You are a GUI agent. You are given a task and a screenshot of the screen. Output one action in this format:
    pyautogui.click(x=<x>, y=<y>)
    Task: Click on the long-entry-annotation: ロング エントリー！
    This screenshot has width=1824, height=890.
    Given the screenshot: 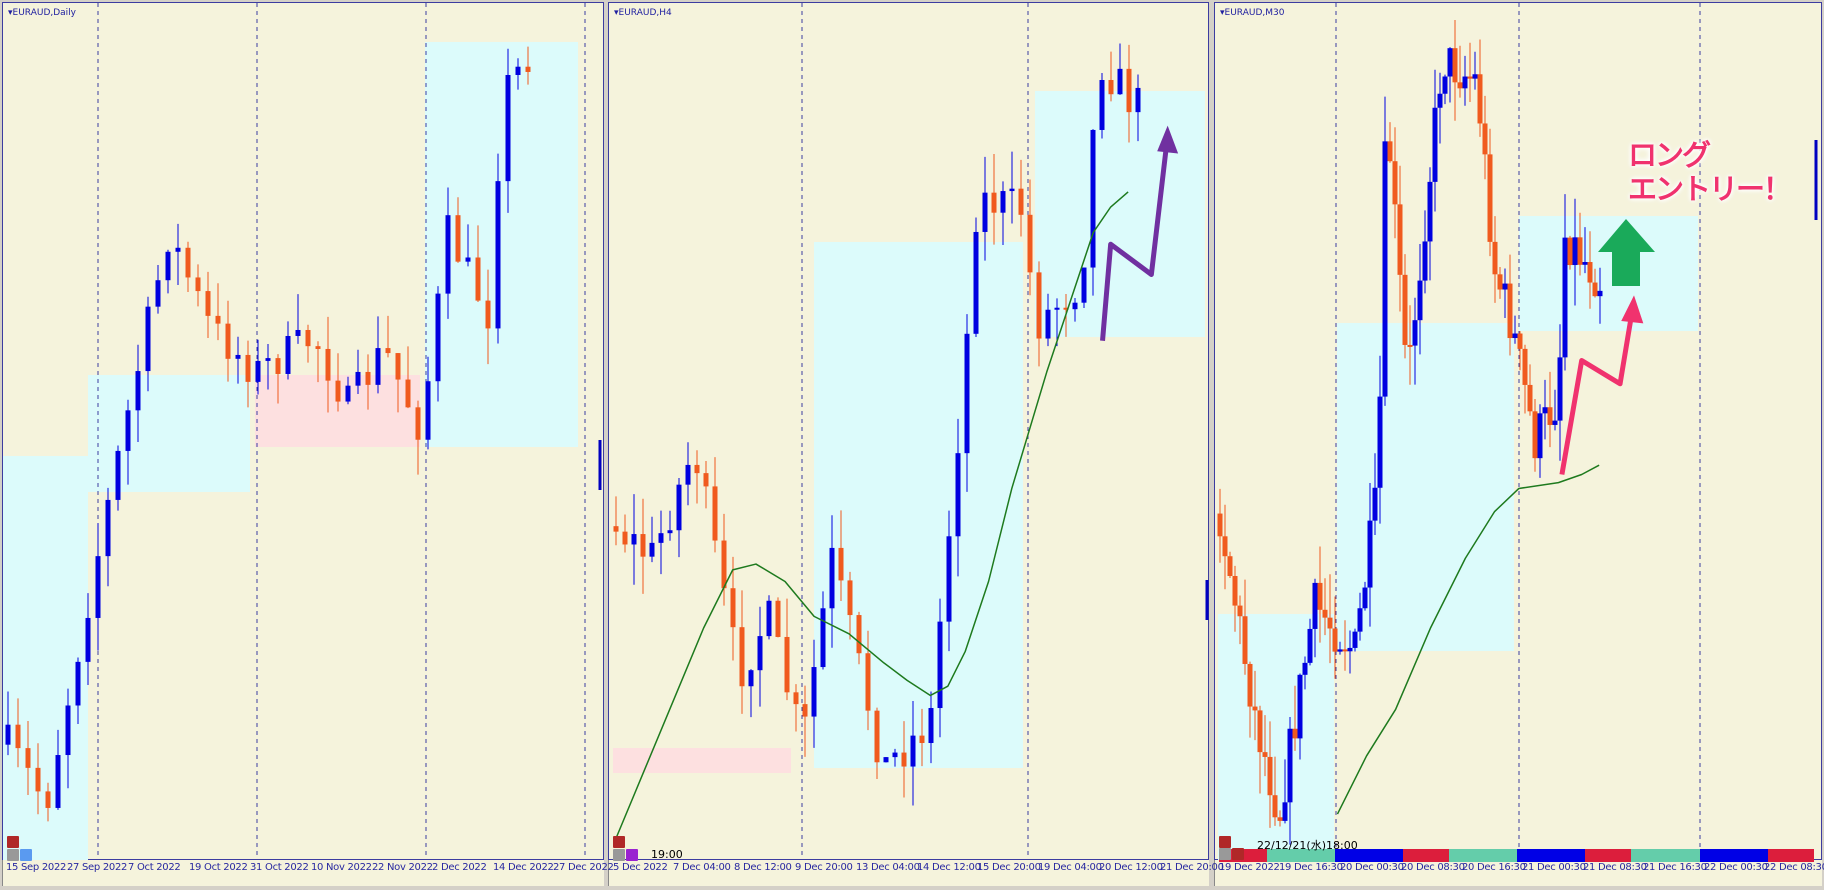 What is the action you would take?
    pyautogui.click(x=1710, y=172)
    